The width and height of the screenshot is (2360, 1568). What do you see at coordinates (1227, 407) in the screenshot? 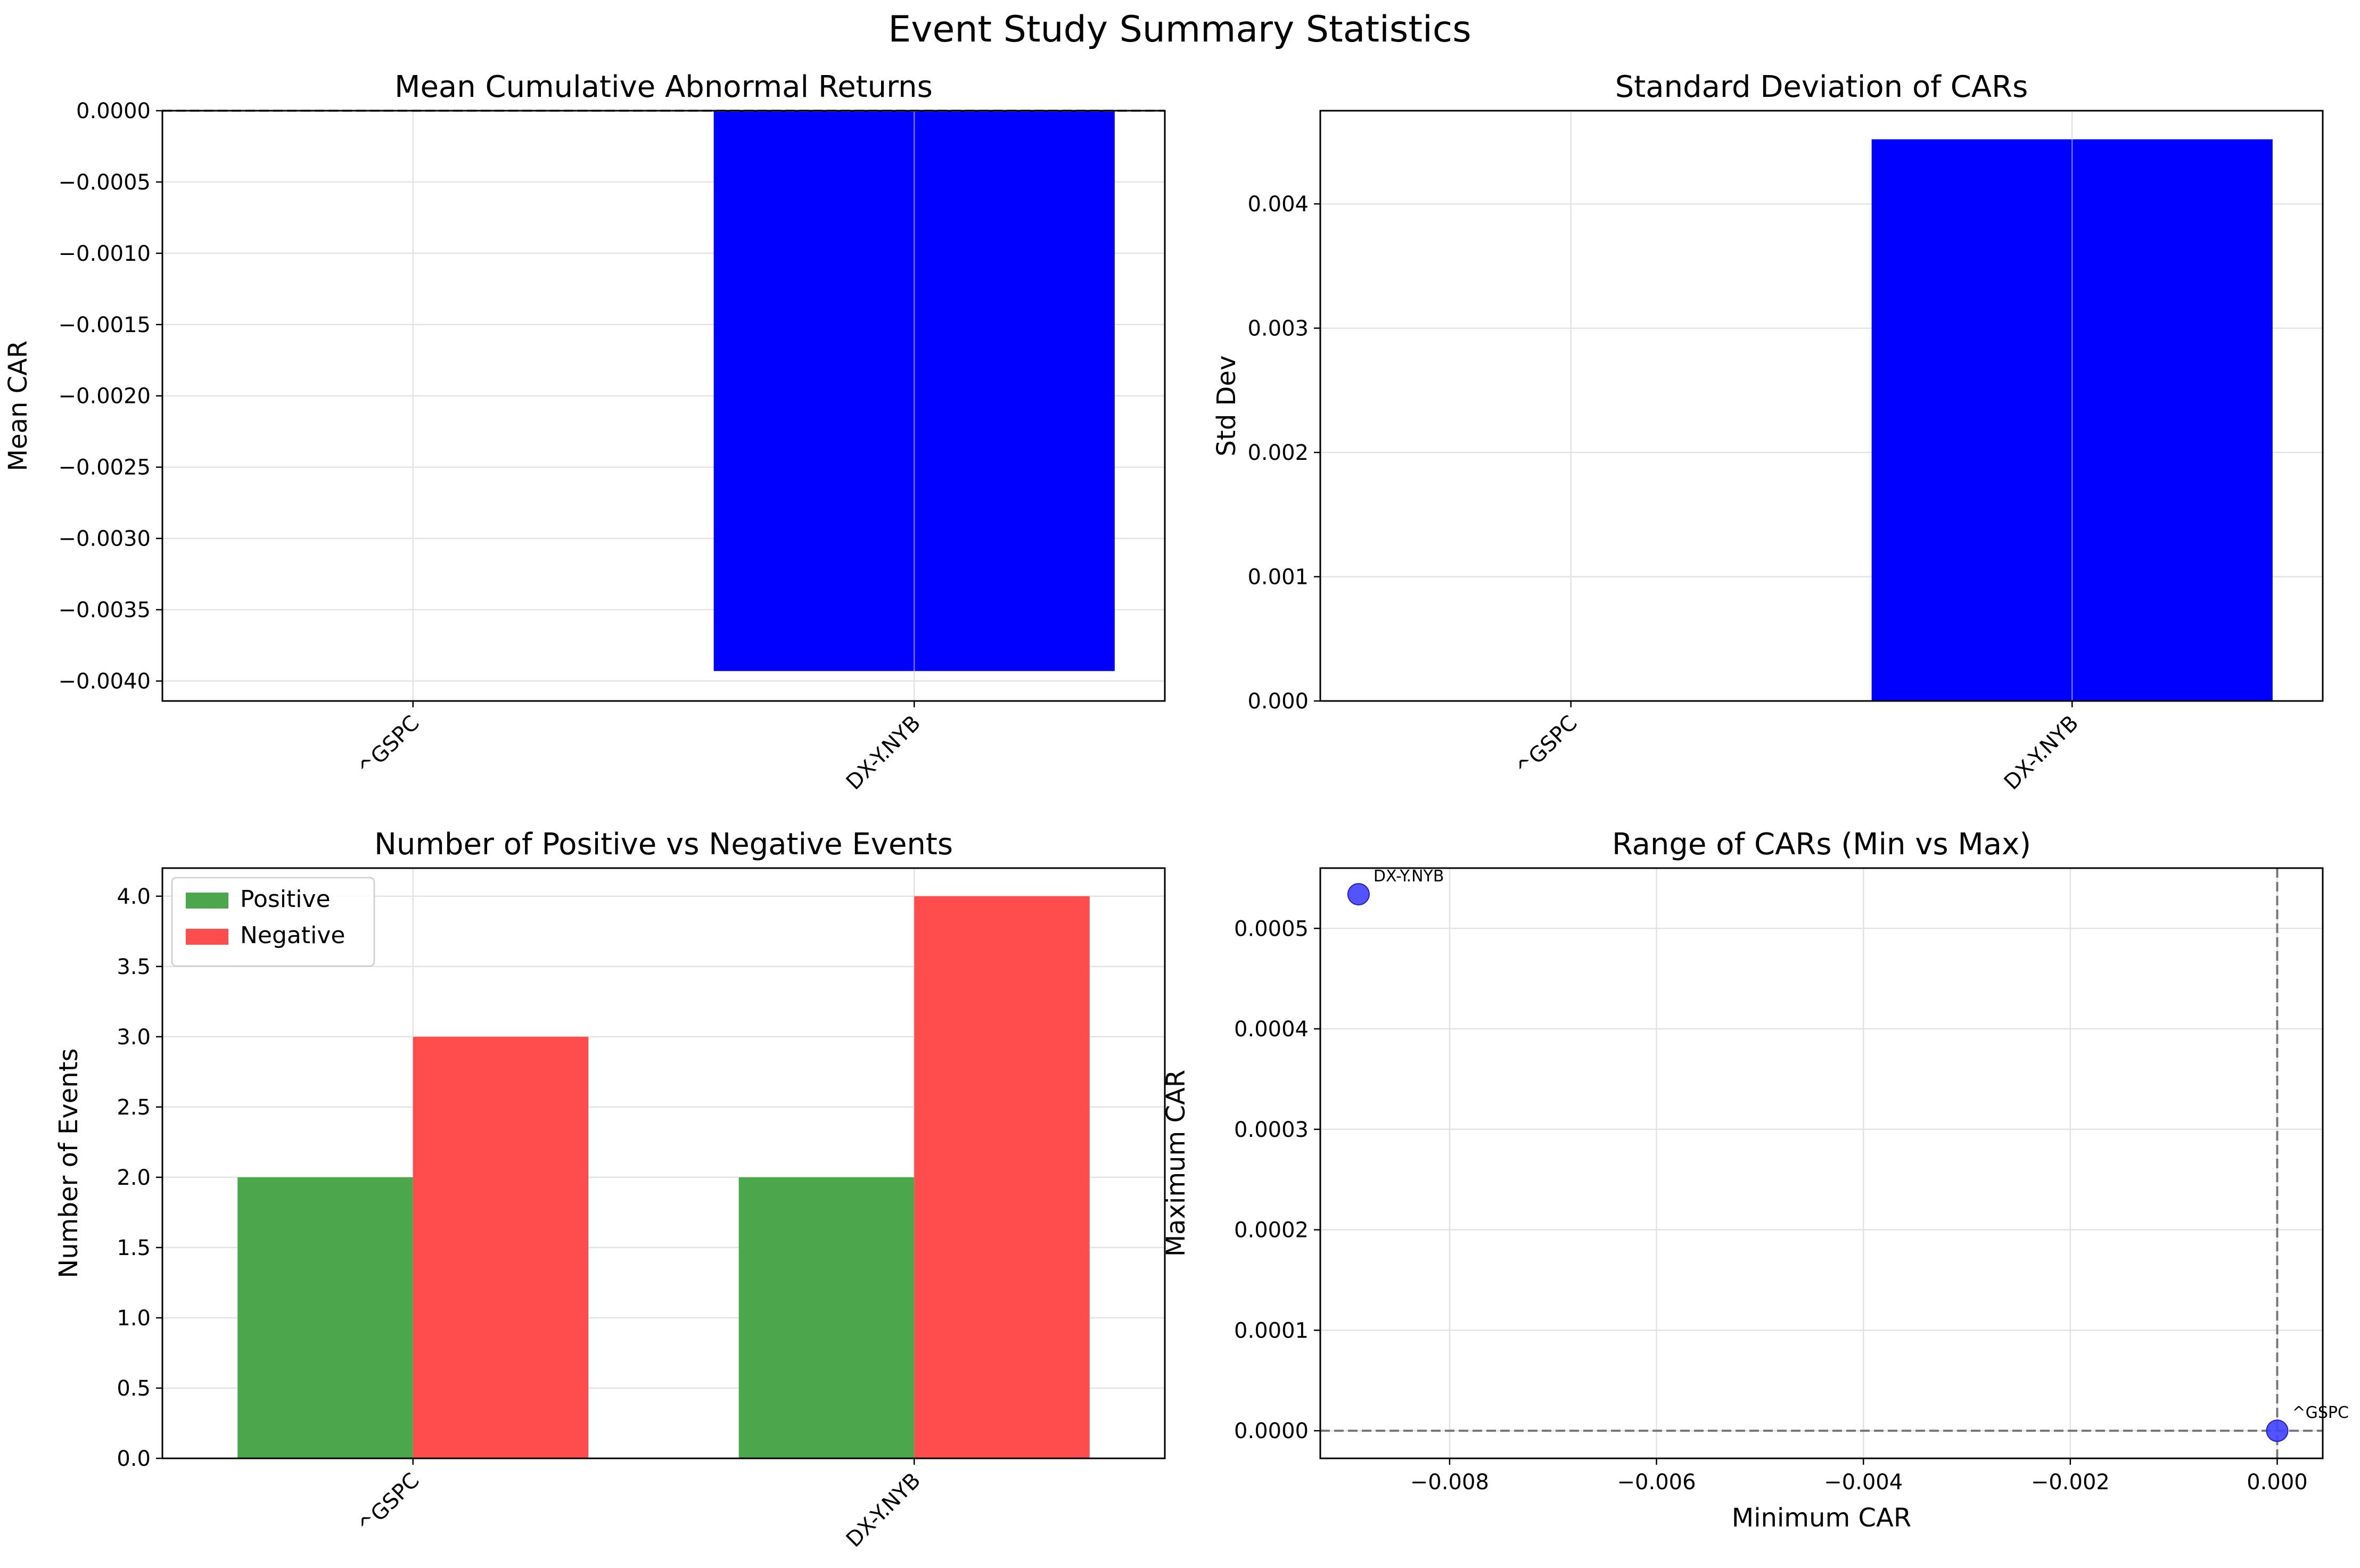
I see `y-axis-label: Std Dev` at bounding box center [1227, 407].